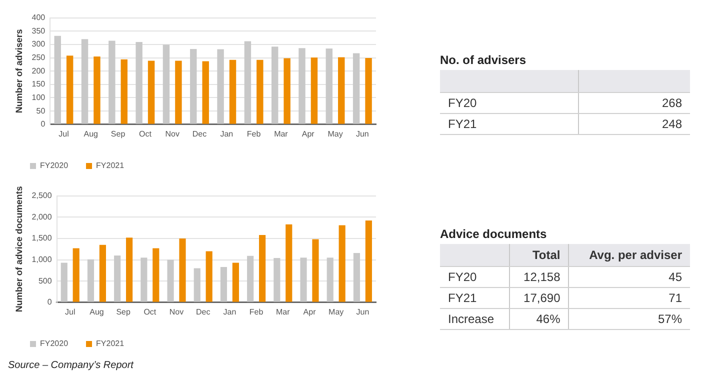  What do you see at coordinates (542, 277) in the screenshot?
I see `text: 12,158` at bounding box center [542, 277].